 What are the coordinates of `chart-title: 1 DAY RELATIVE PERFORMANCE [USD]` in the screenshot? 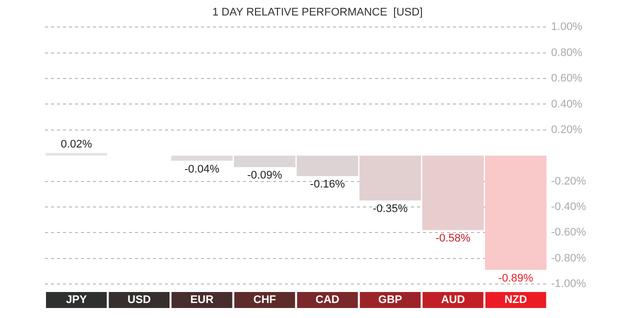 It's located at (317, 12).